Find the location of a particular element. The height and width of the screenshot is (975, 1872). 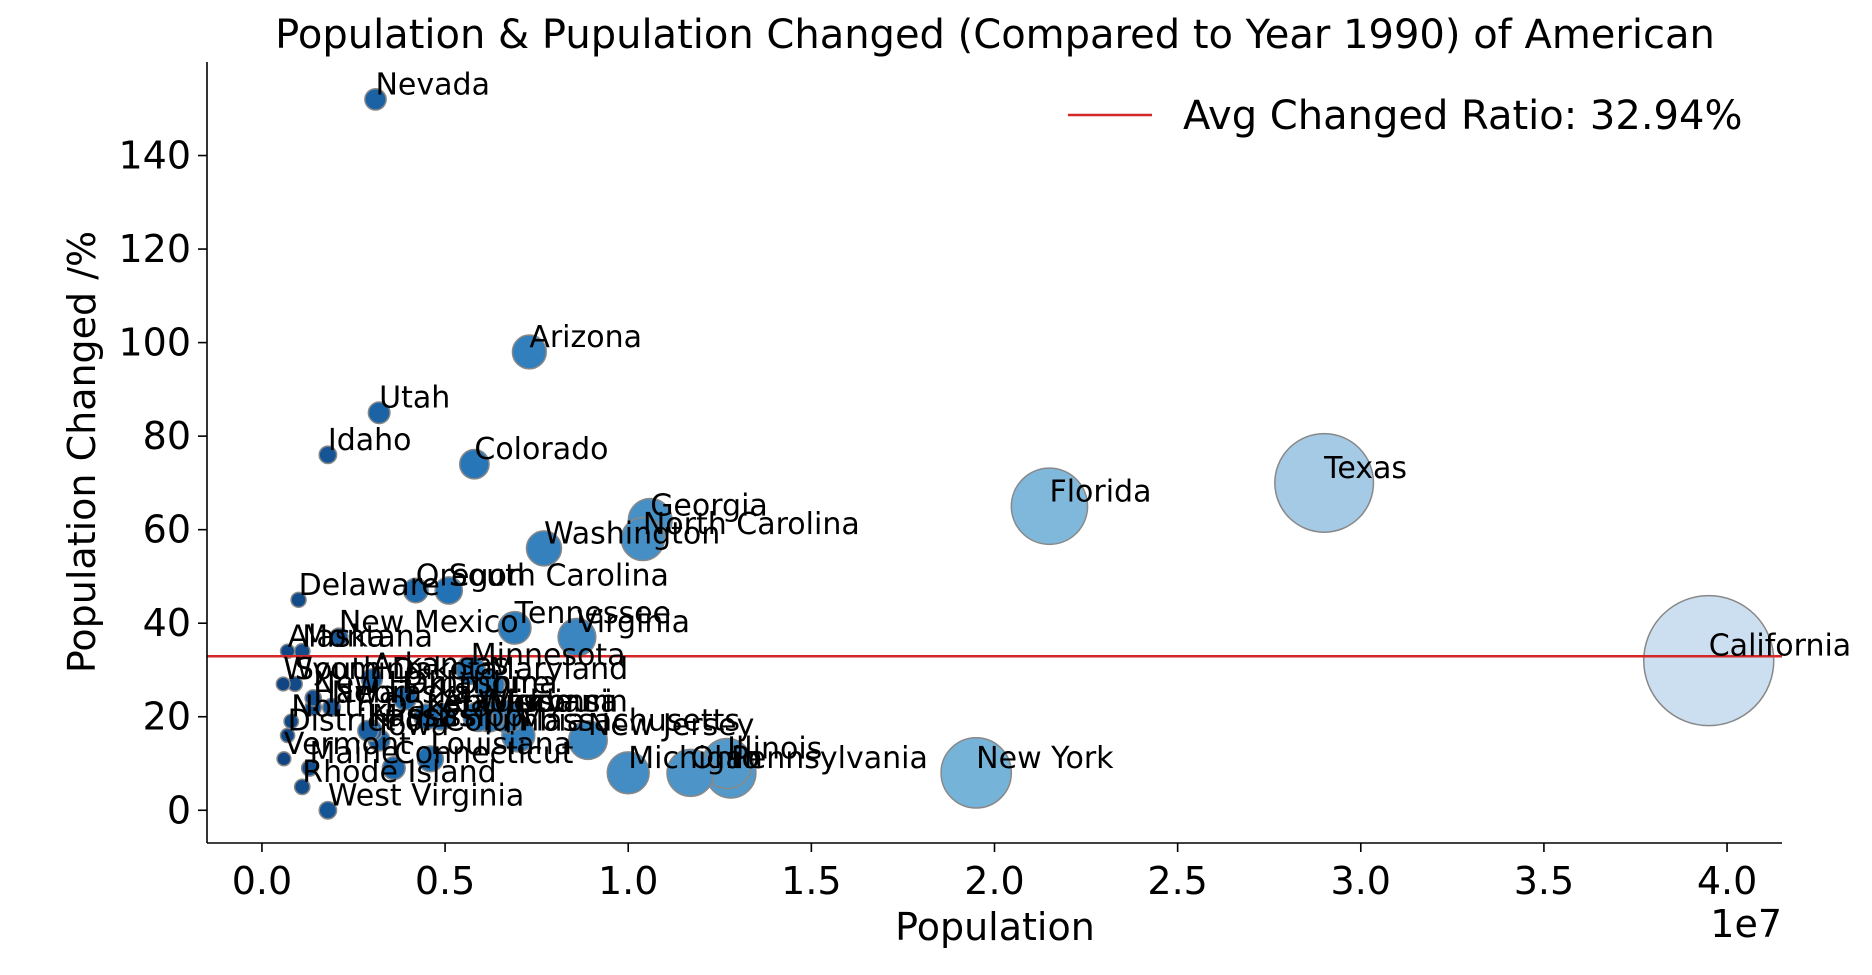

data-point-label: Oklahoma is located at coordinates (481, 683).